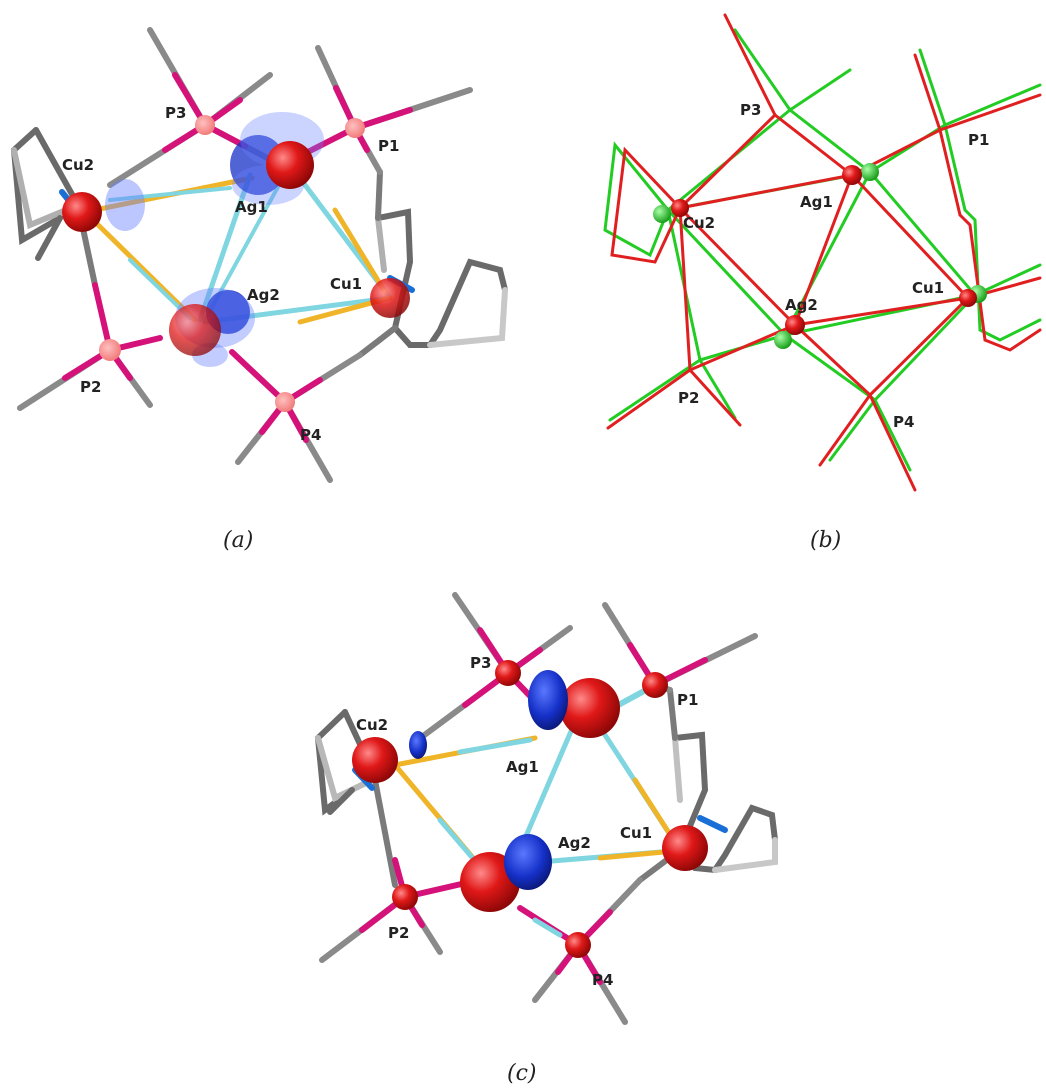  I want to click on atom-cu2-green, so click(662, 214).